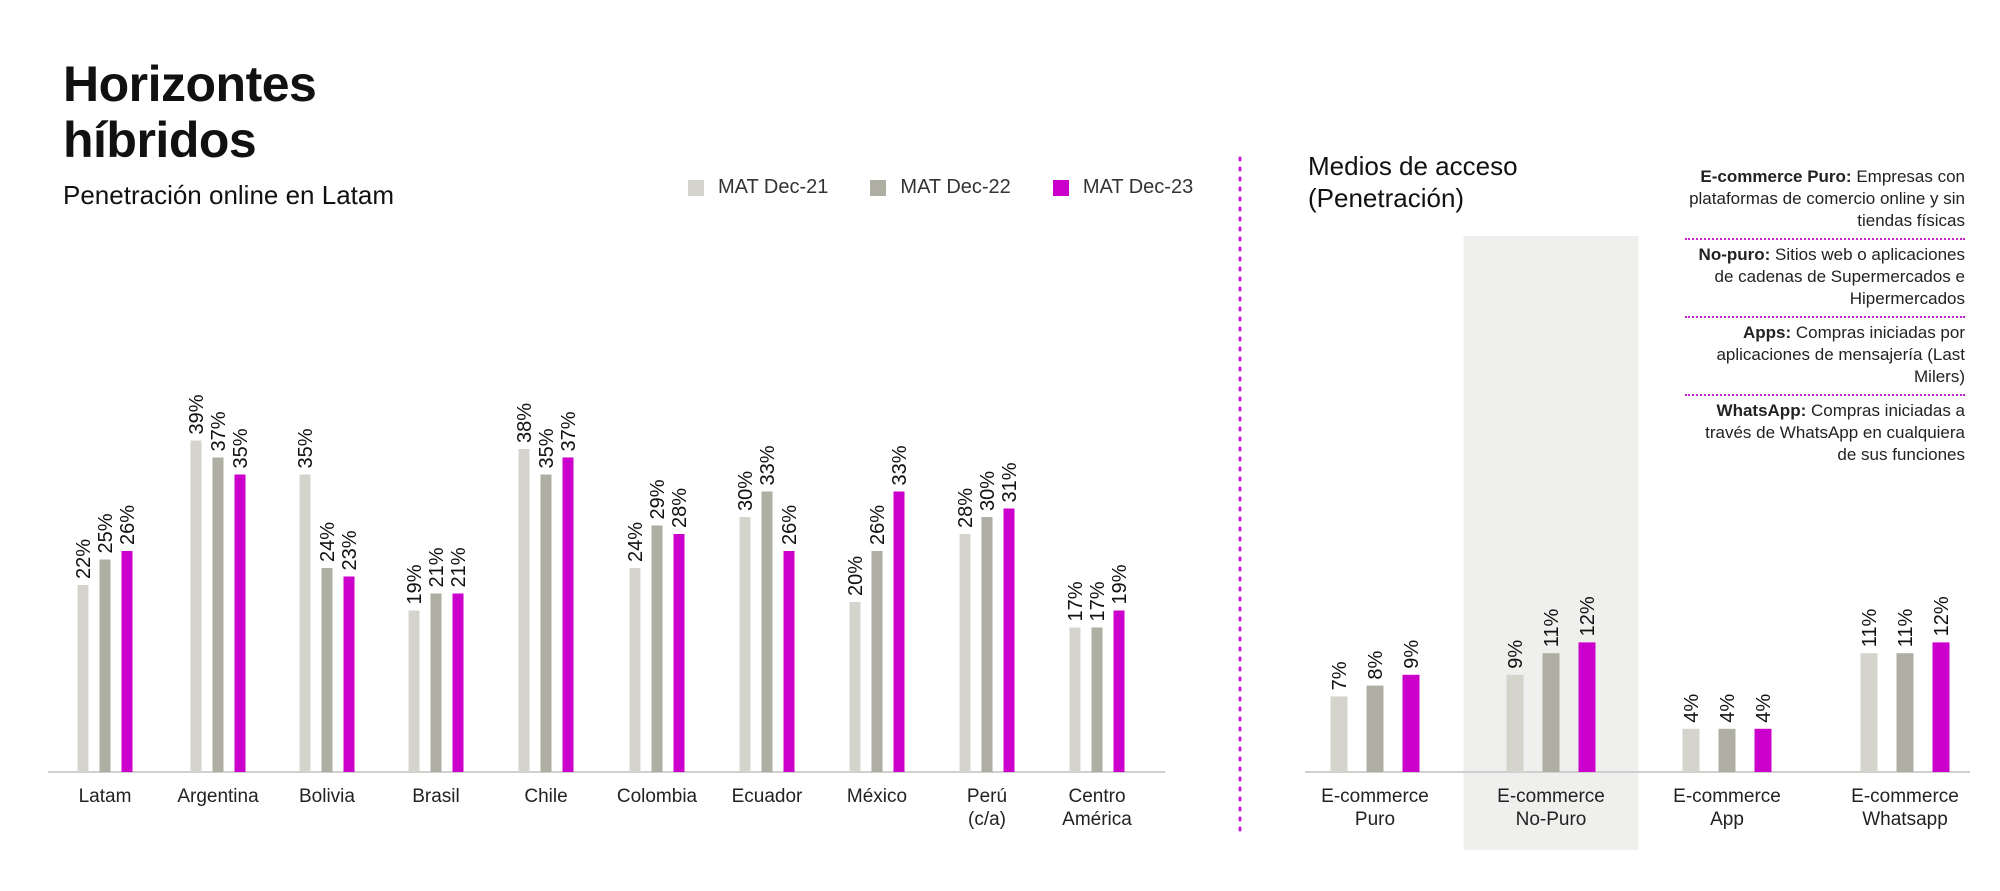 The width and height of the screenshot is (2000, 891). Describe the element at coordinates (657, 796) in the screenshot. I see `category-label-colombia: Colombia` at that location.